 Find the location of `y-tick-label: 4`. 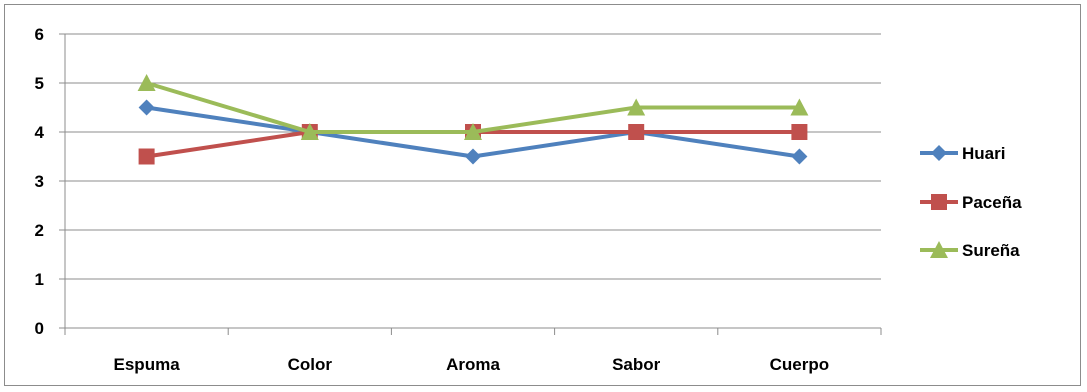

y-tick-label: 4 is located at coordinates (40, 132).